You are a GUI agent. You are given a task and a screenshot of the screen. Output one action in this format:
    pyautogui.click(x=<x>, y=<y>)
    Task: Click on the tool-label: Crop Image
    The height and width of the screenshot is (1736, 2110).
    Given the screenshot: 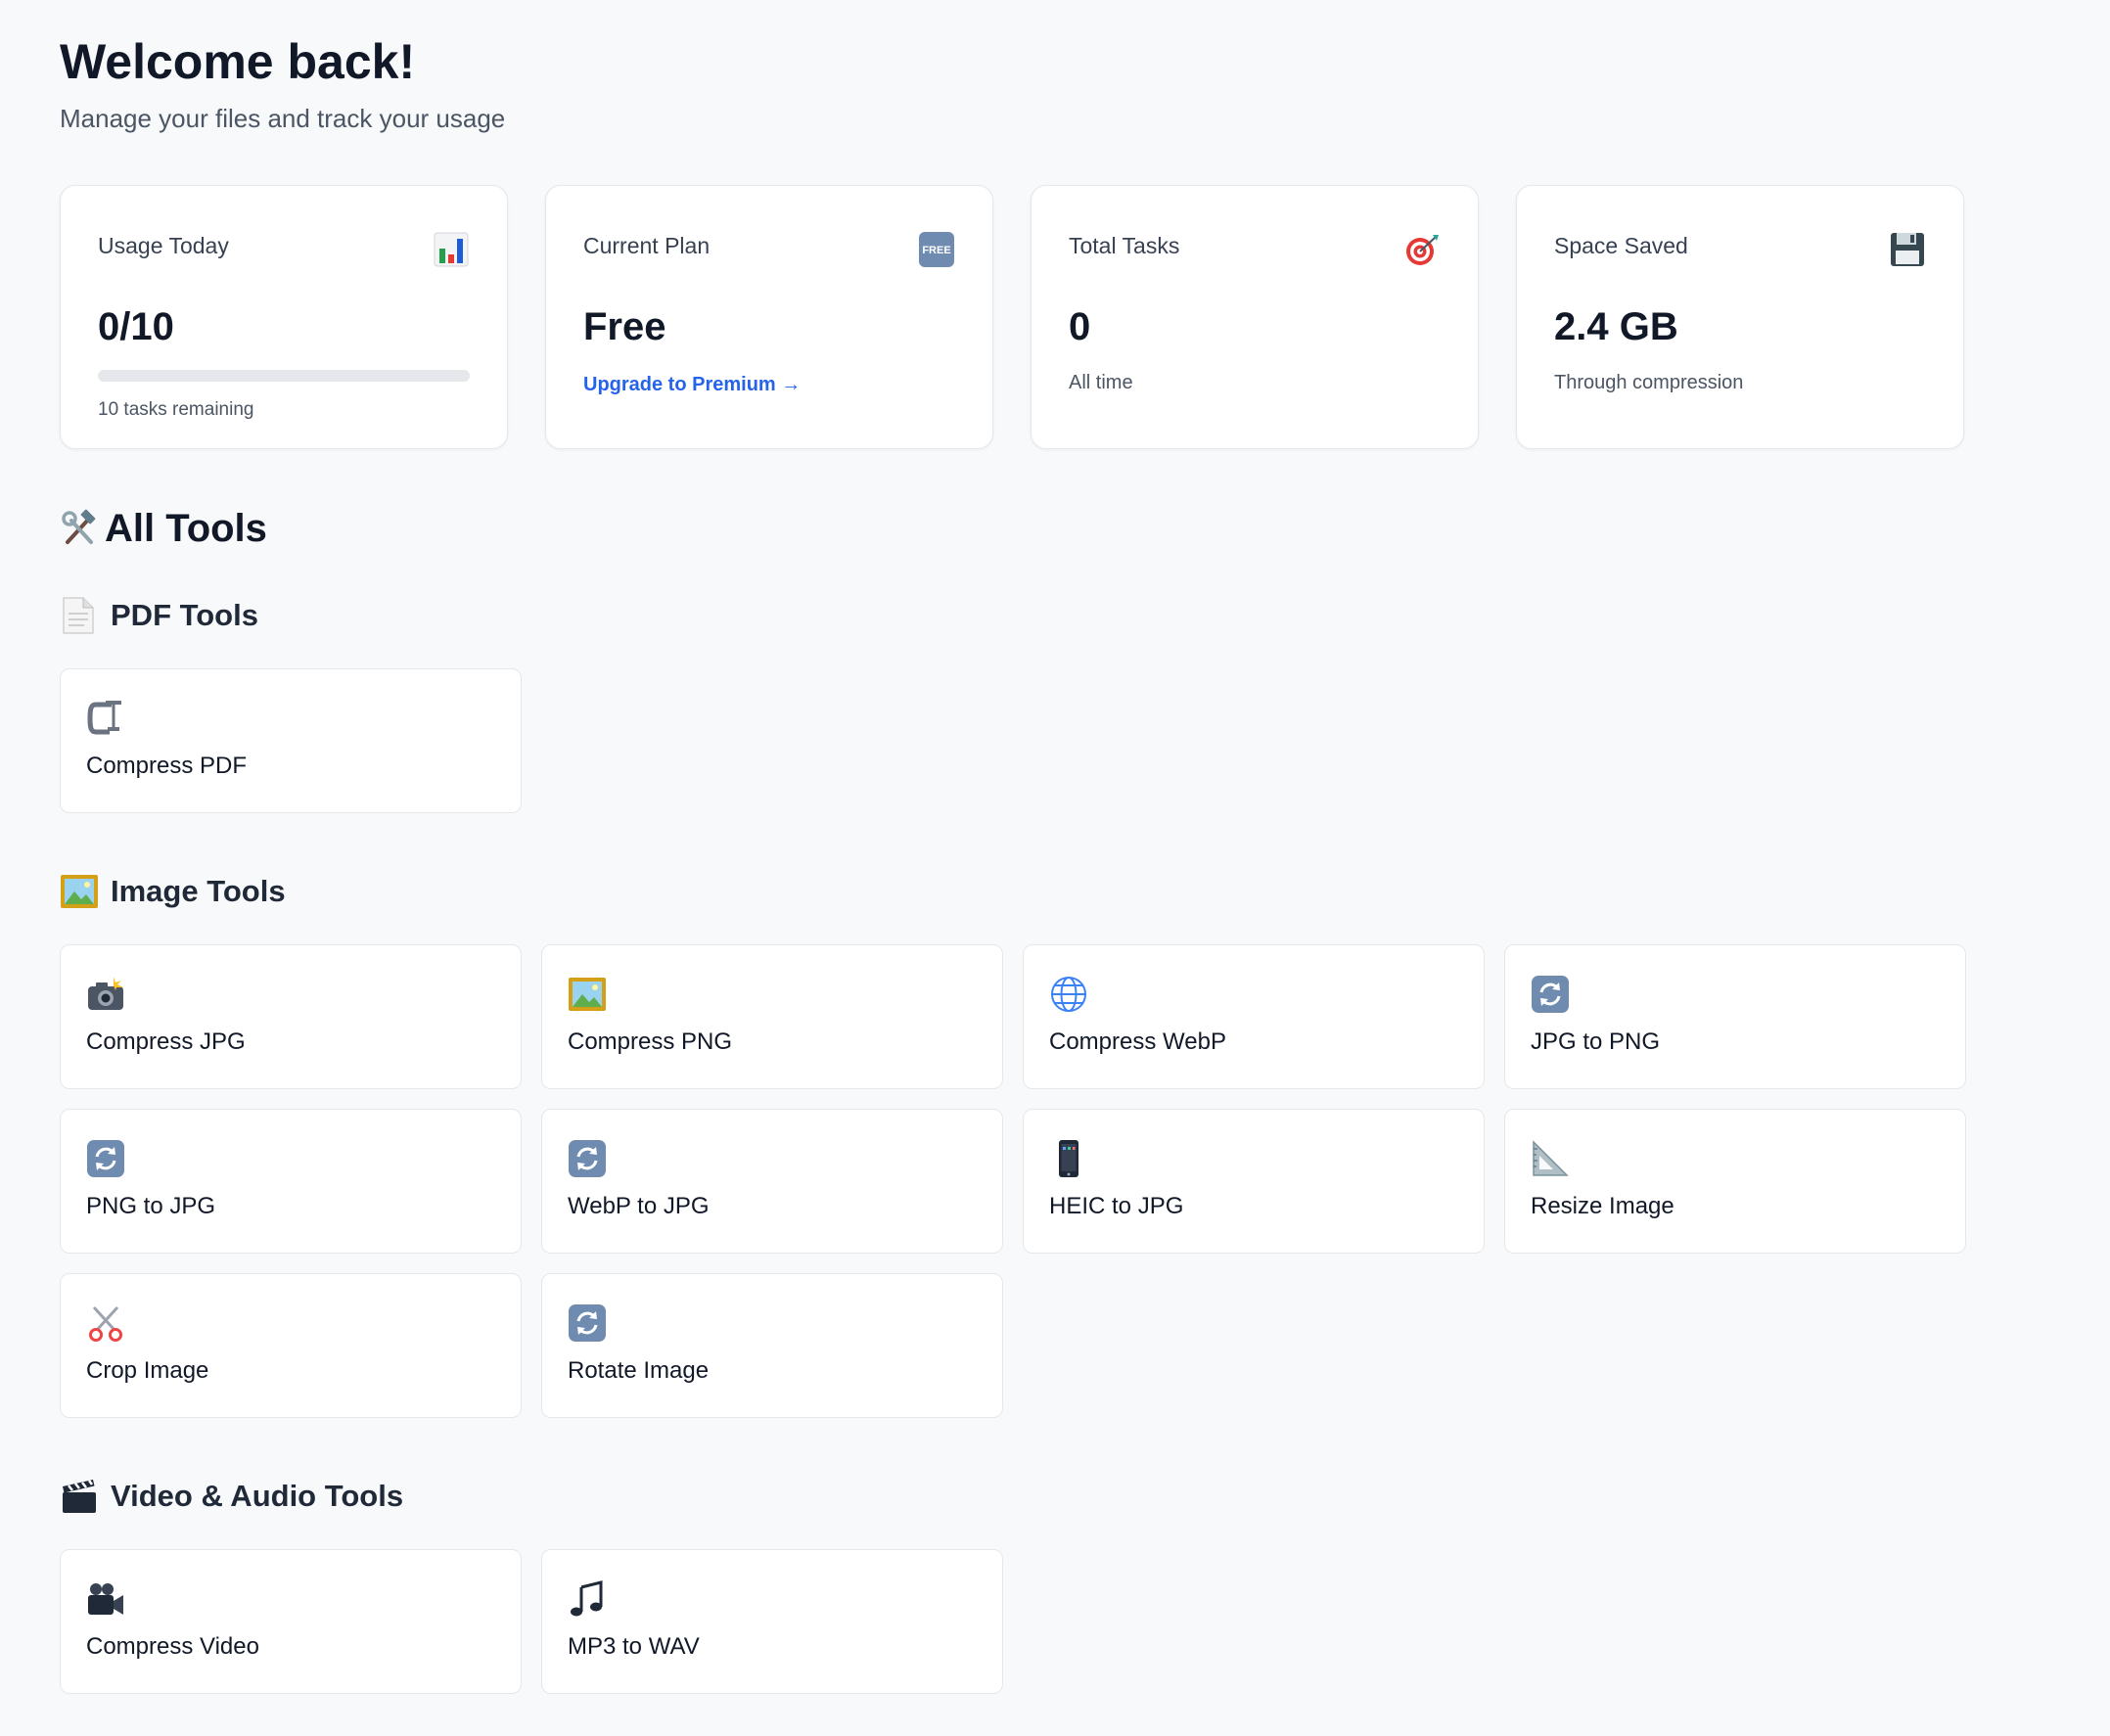 What is the action you would take?
    pyautogui.click(x=147, y=1370)
    